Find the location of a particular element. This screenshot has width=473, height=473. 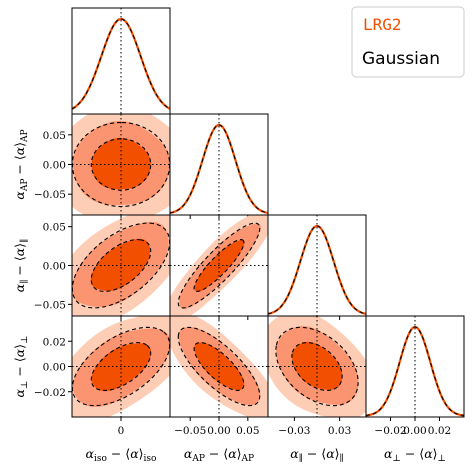

y-tick-label: −0.02 is located at coordinates (50, 393).